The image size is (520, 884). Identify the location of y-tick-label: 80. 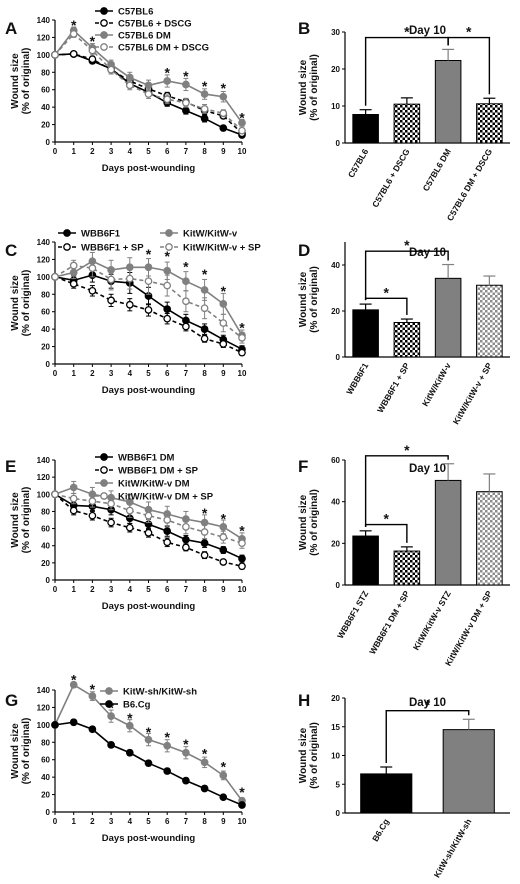
(45, 742).